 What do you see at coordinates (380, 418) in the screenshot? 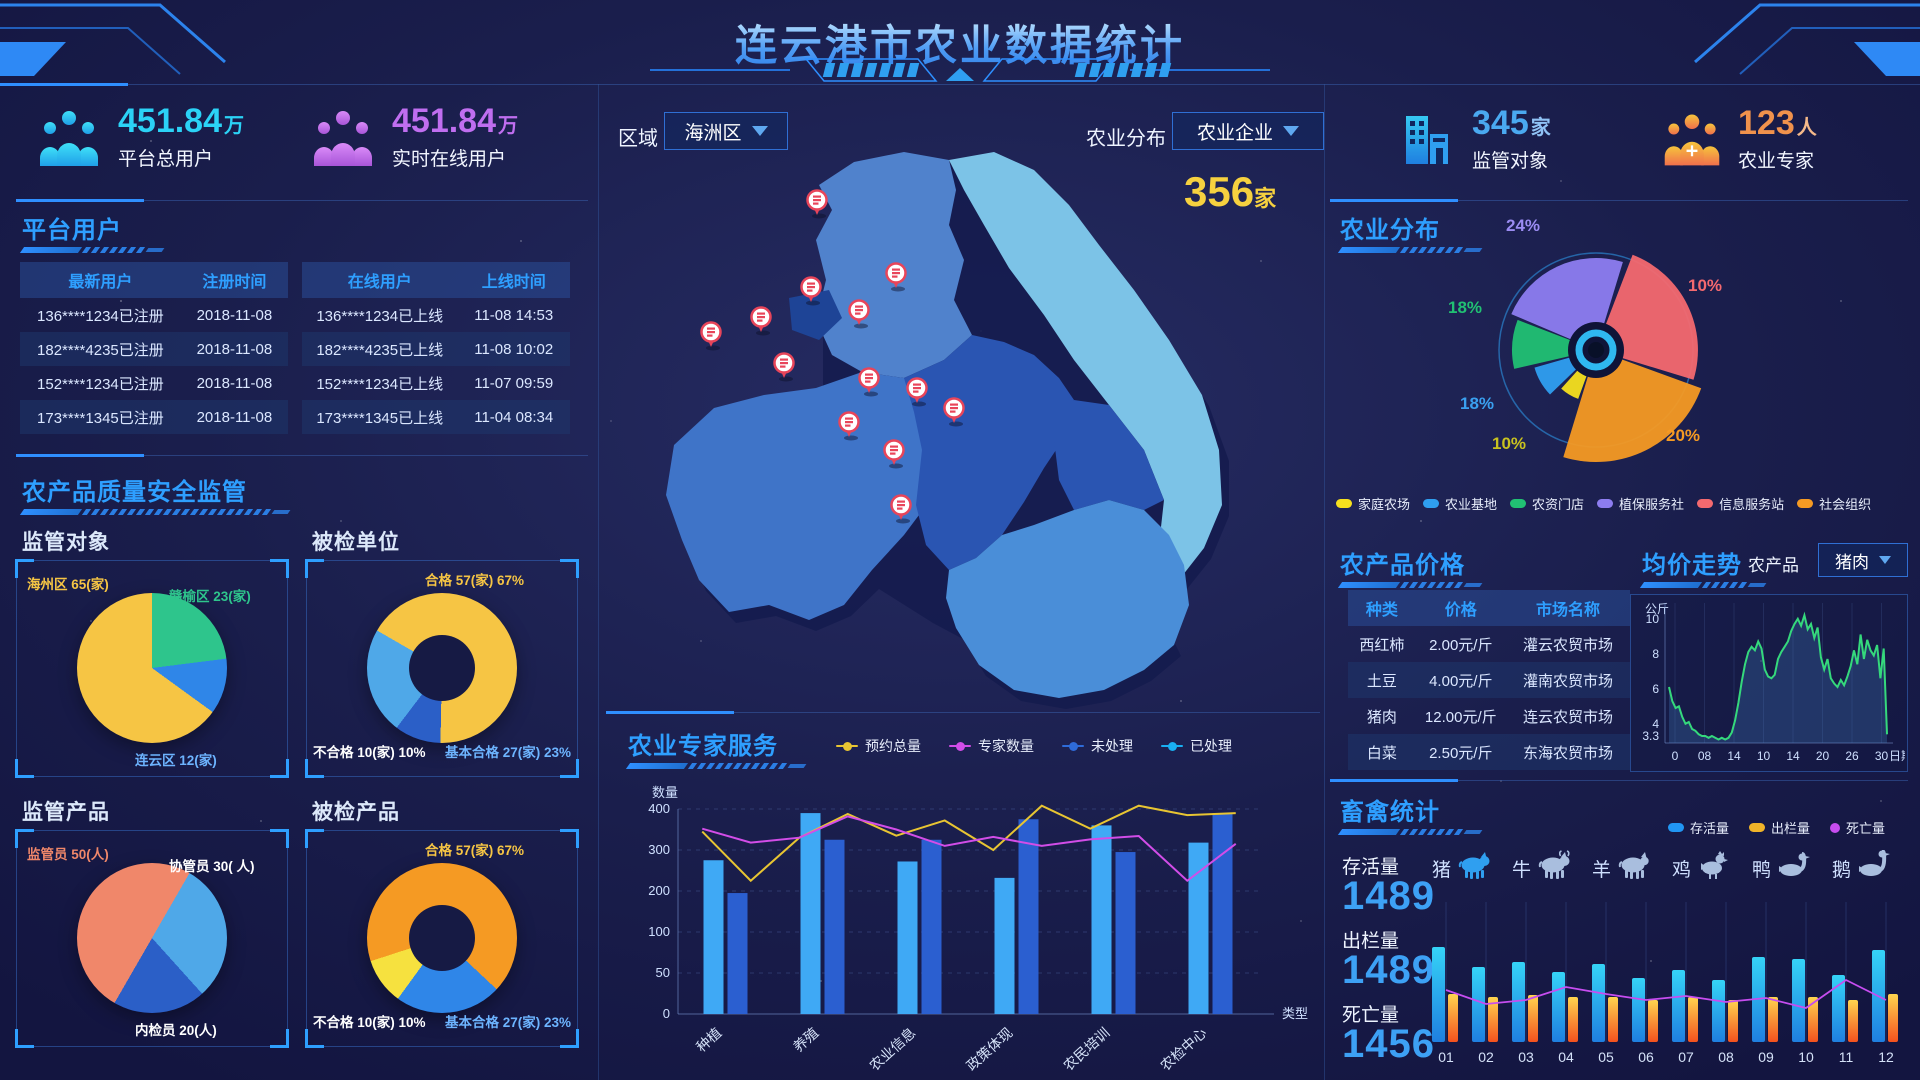
I see `table-cell: 173****1345已上线` at bounding box center [380, 418].